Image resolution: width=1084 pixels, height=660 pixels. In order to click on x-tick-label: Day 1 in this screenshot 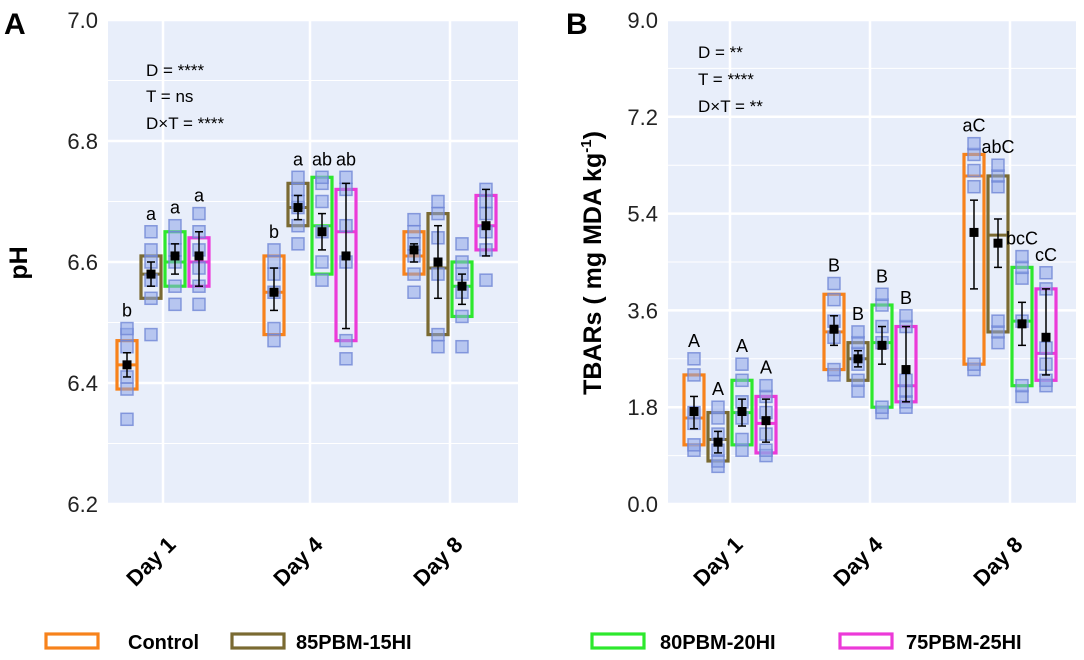, I will do `click(717, 561)`.